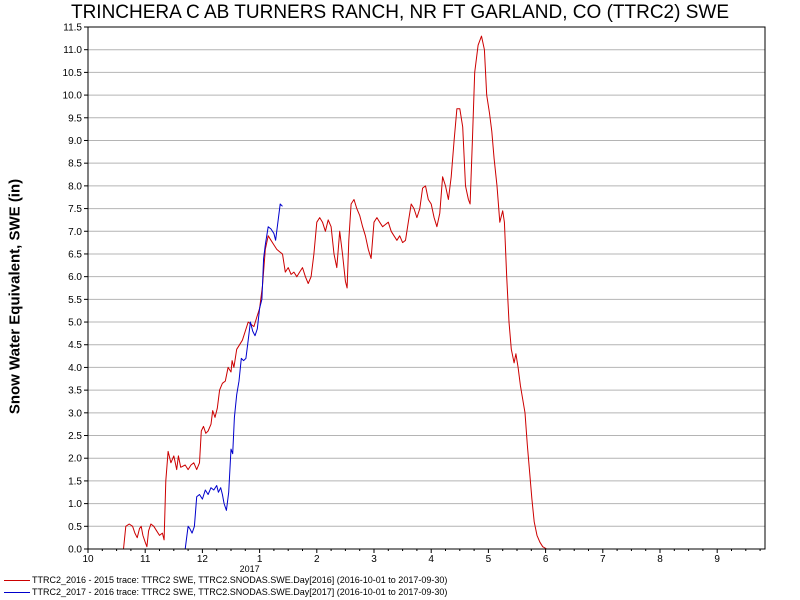 The height and width of the screenshot is (600, 800). Describe the element at coordinates (75, 368) in the screenshot. I see `y-tick-label: 4.0` at that location.